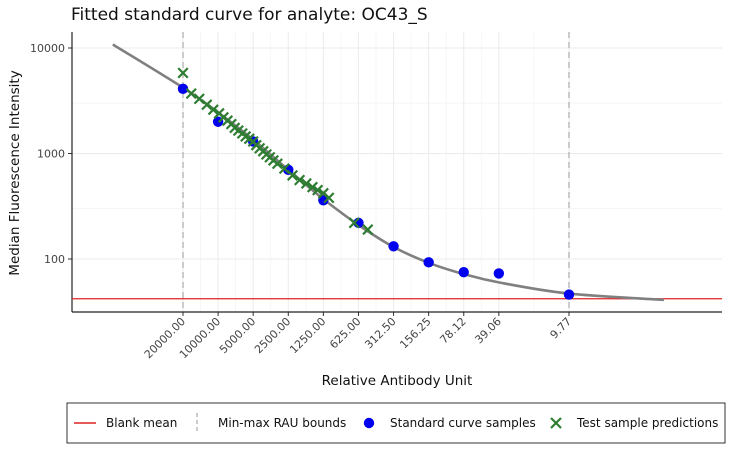 Image resolution: width=729 pixels, height=450 pixels. I want to click on y-tick-label: 10000, so click(47, 48).